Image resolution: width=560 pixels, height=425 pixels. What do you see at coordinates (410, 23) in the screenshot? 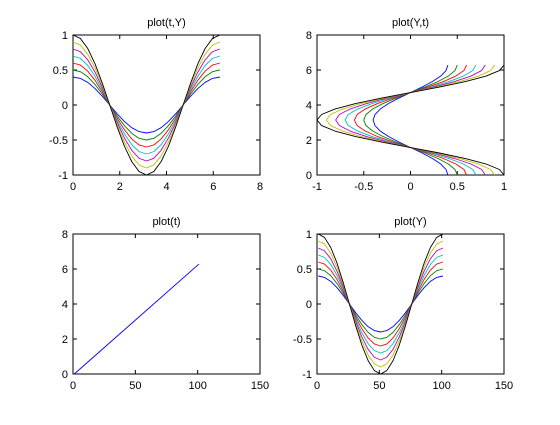
I see `chart-title: plot(Y,t)` at bounding box center [410, 23].